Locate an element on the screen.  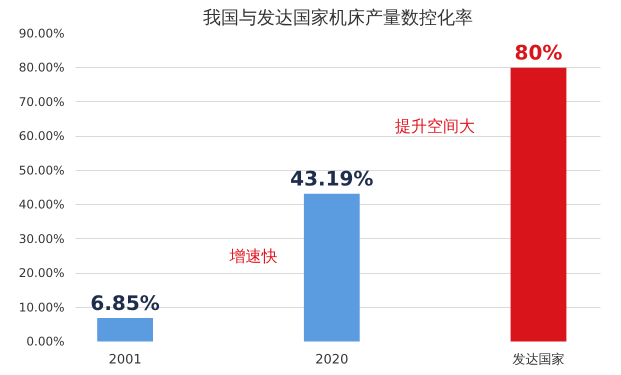
y-tick-label: 60.00% is located at coordinates (41, 136).